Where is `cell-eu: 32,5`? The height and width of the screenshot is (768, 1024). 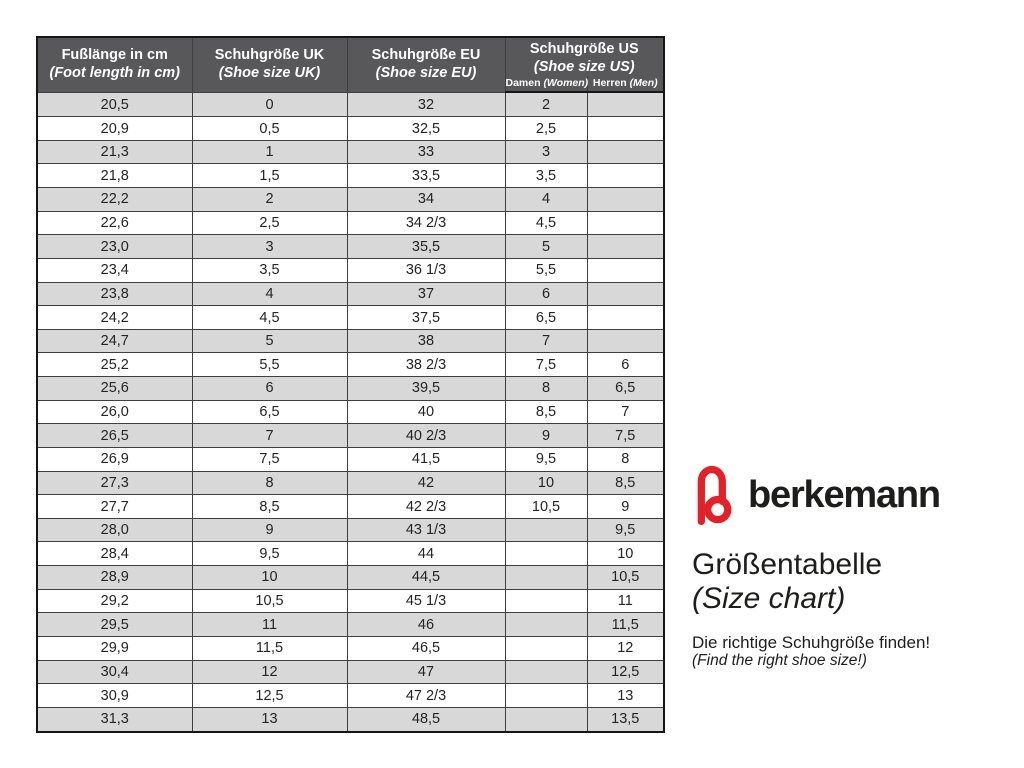
cell-eu: 32,5 is located at coordinates (426, 128).